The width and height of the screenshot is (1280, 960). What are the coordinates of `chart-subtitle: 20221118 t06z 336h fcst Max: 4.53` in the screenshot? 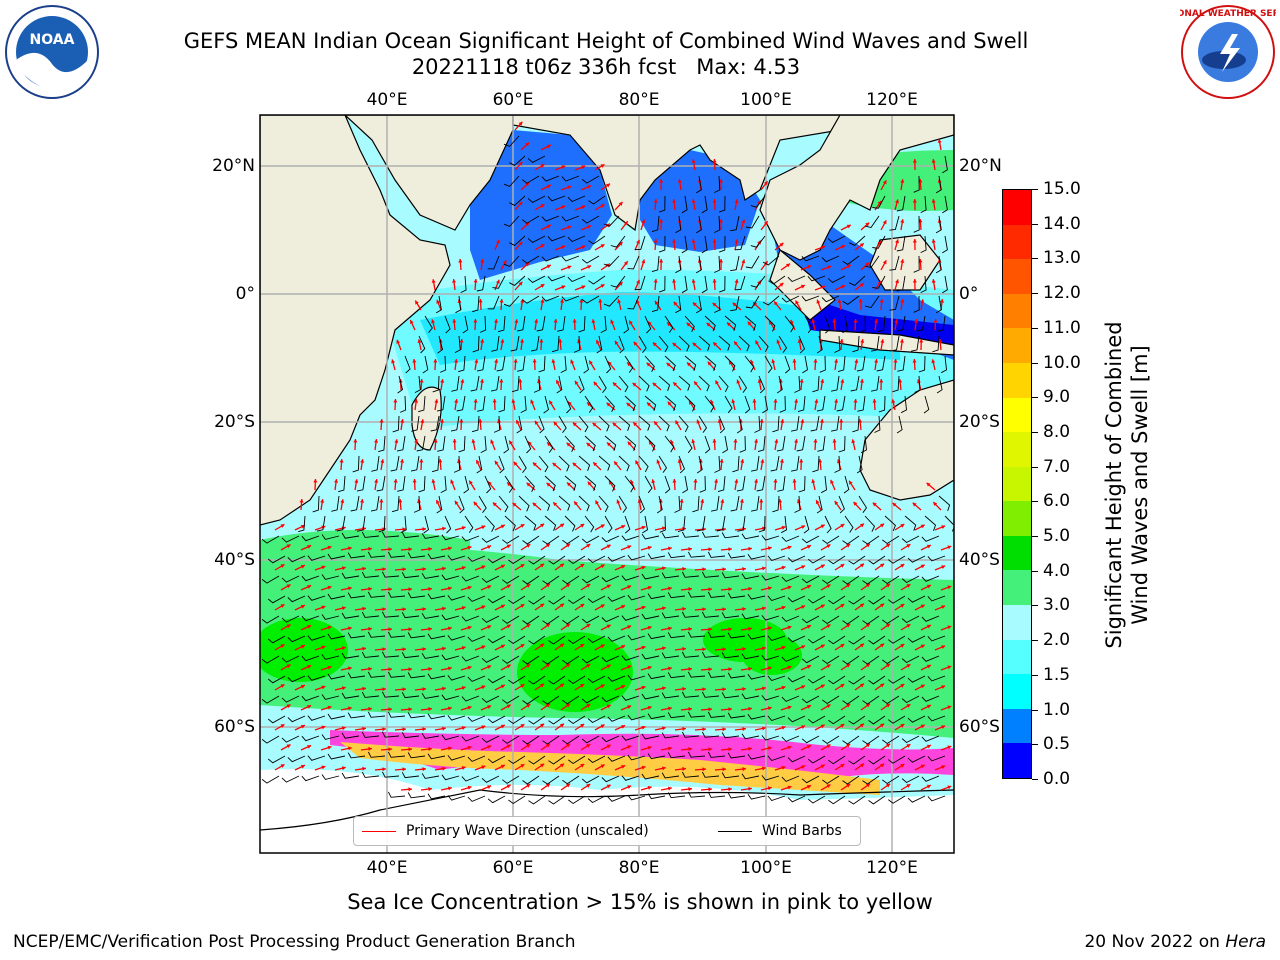 It's located at (606, 67).